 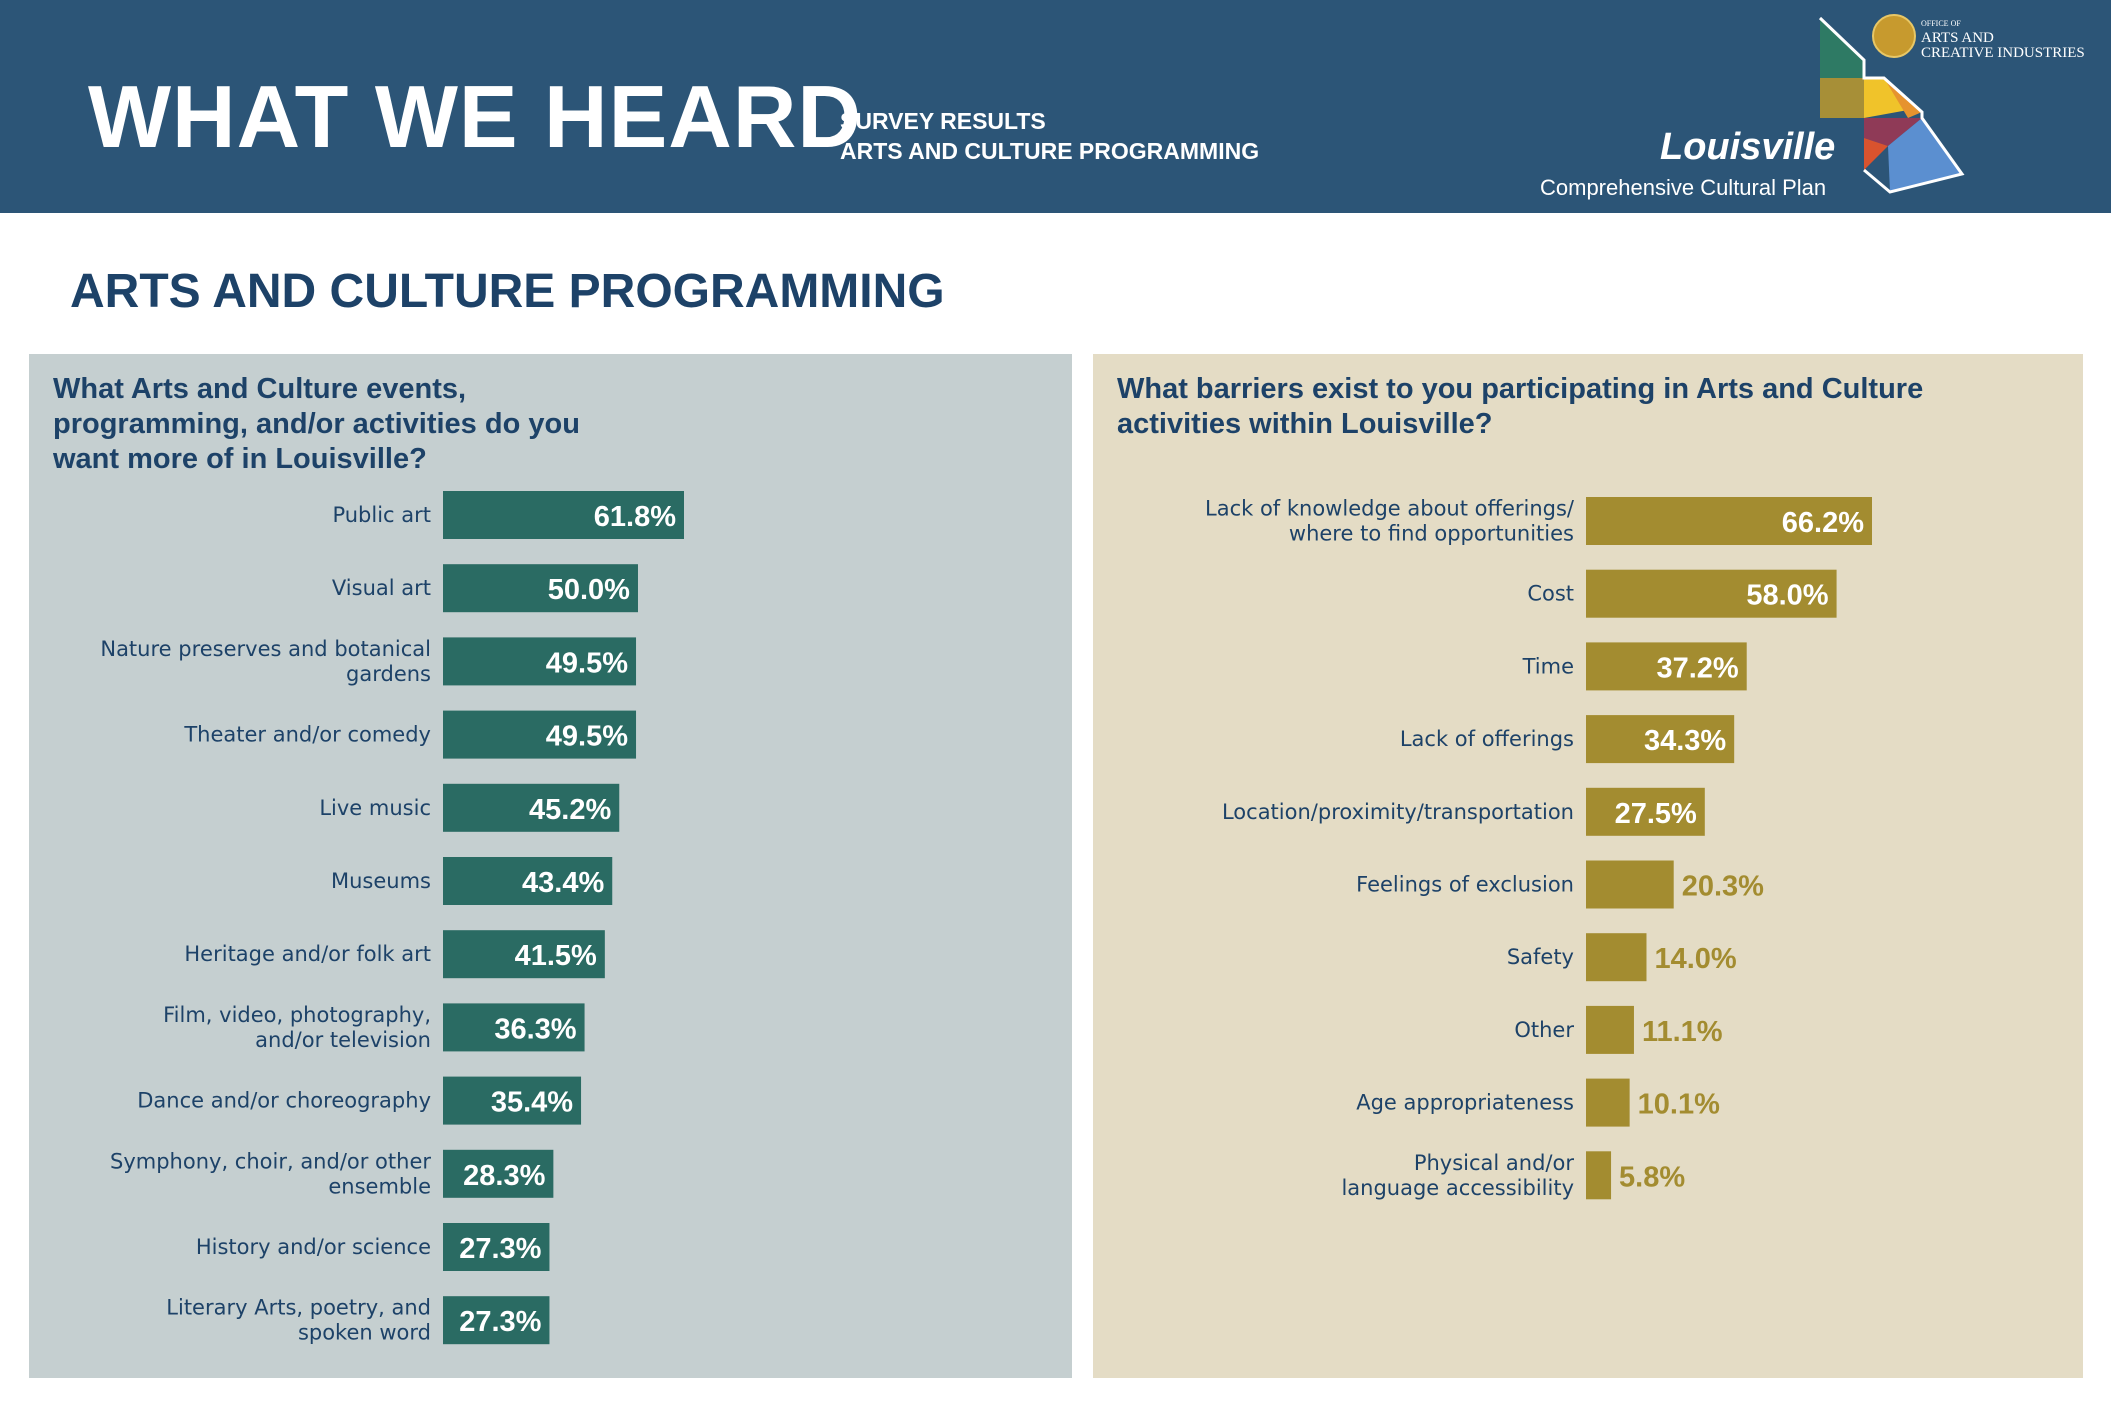 I want to click on category-label: Feelings of exclusion, so click(x=1465, y=885).